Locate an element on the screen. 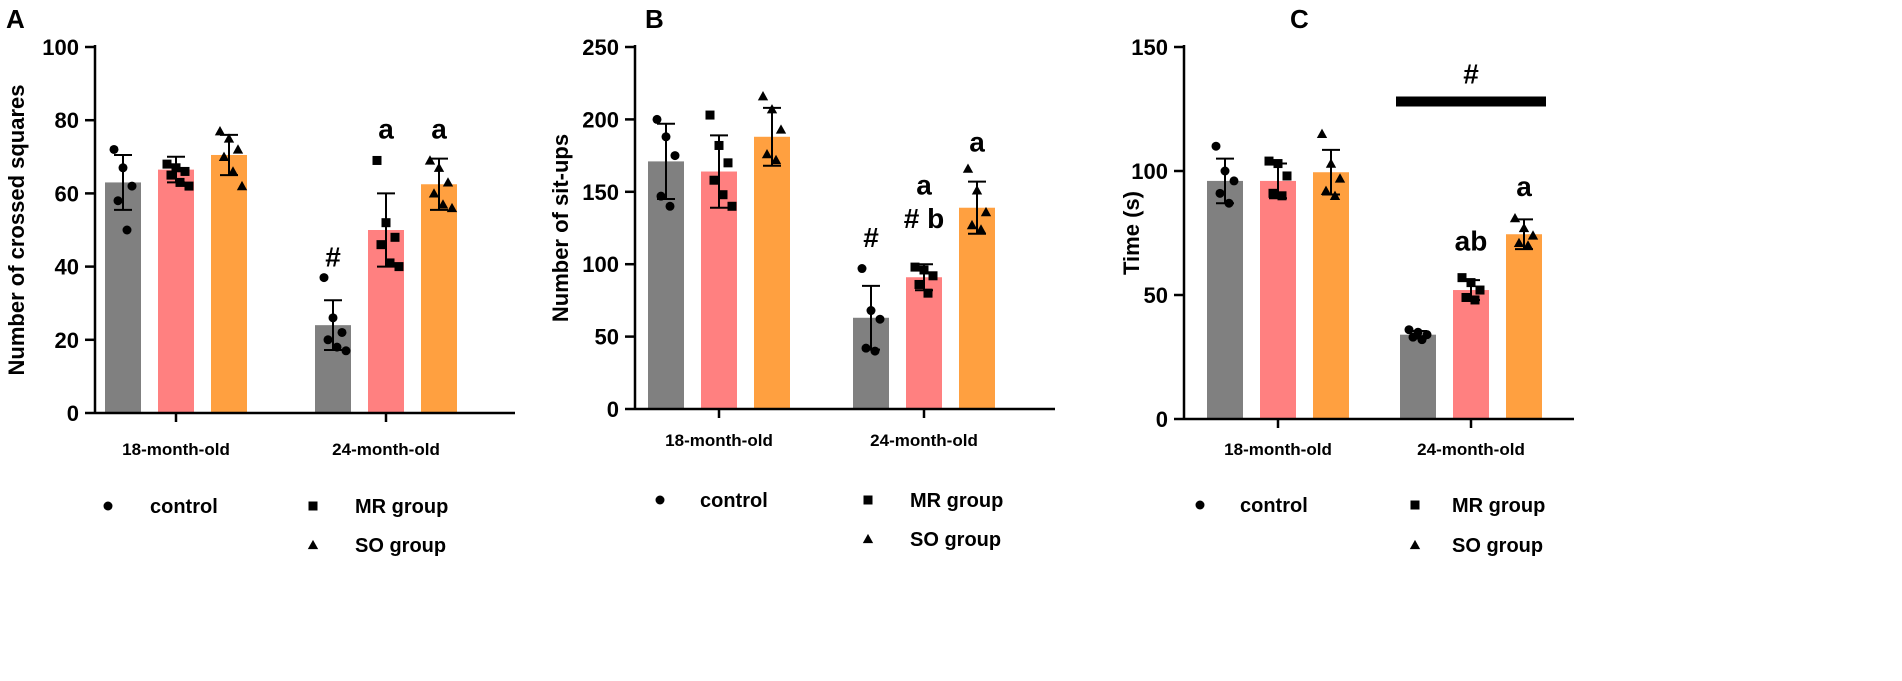 This screenshot has height=681, width=1902. panel-letter: C is located at coordinates (1299, 19).